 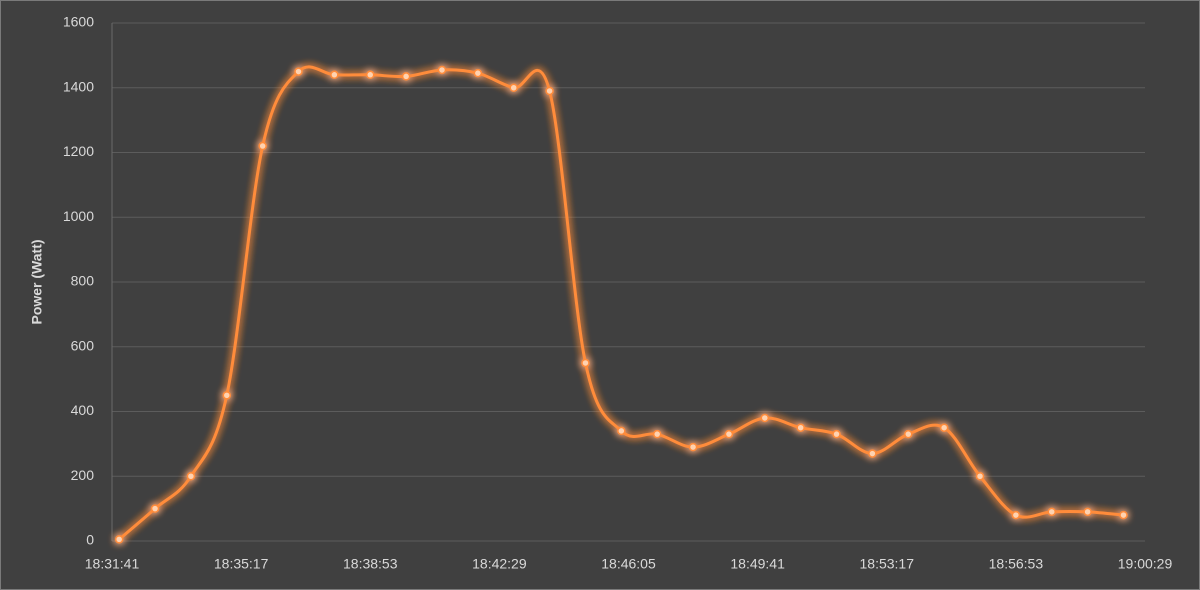 I want to click on y-tick-label: 1400, so click(x=78, y=86).